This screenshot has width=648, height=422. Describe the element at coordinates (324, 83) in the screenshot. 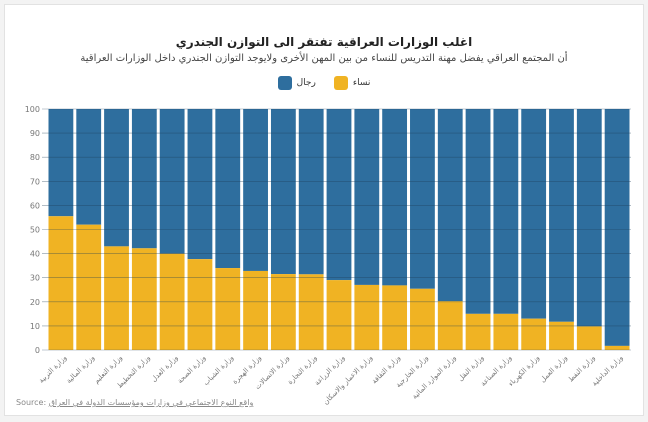

I see `legend: رجال نساء` at that location.